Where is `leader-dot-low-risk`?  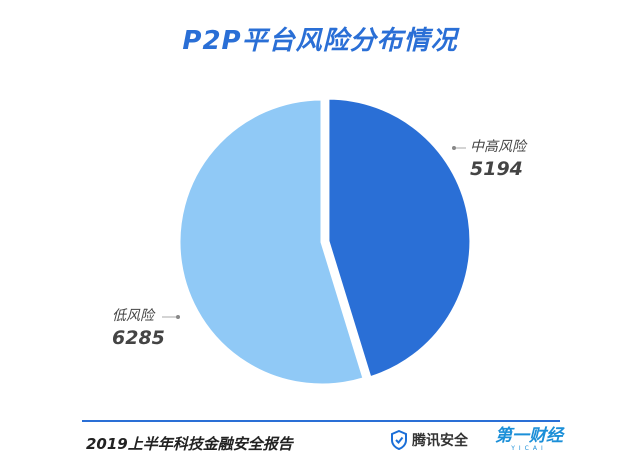
leader-dot-low-risk is located at coordinates (178, 317).